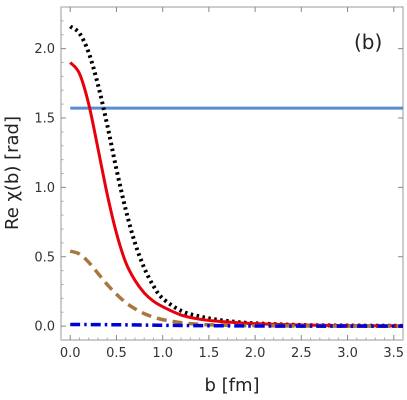 This screenshot has height=400, width=407. Describe the element at coordinates (44, 119) in the screenshot. I see `y-tick-label: 1.5` at that location.